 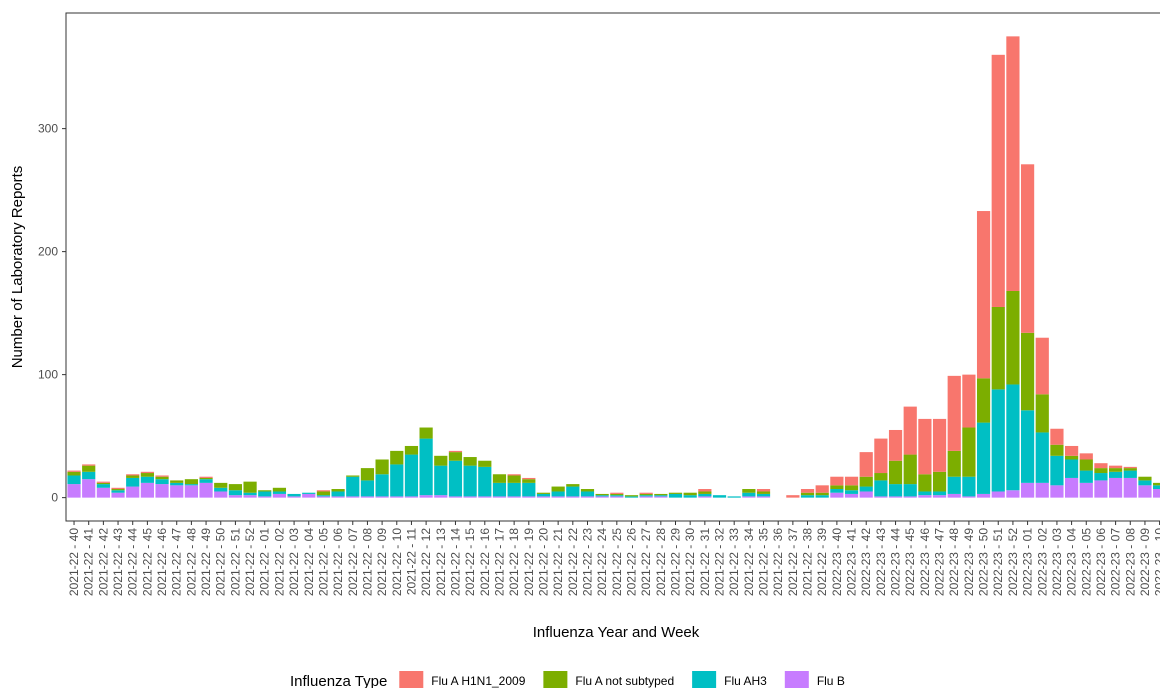 I want to click on x-tick-label: 2021-22 - 38, so click(x=808, y=562).